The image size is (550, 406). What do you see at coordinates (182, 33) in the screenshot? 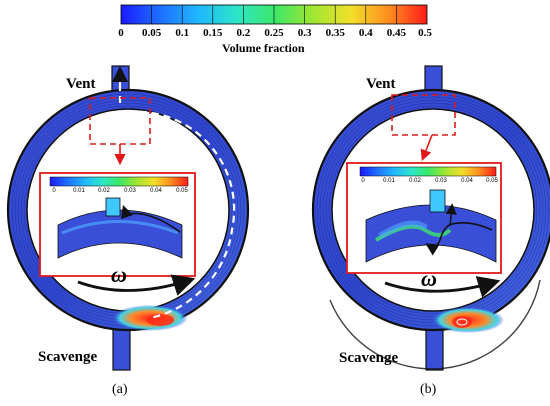
I see `colorbar-tick: 0.1` at bounding box center [182, 33].